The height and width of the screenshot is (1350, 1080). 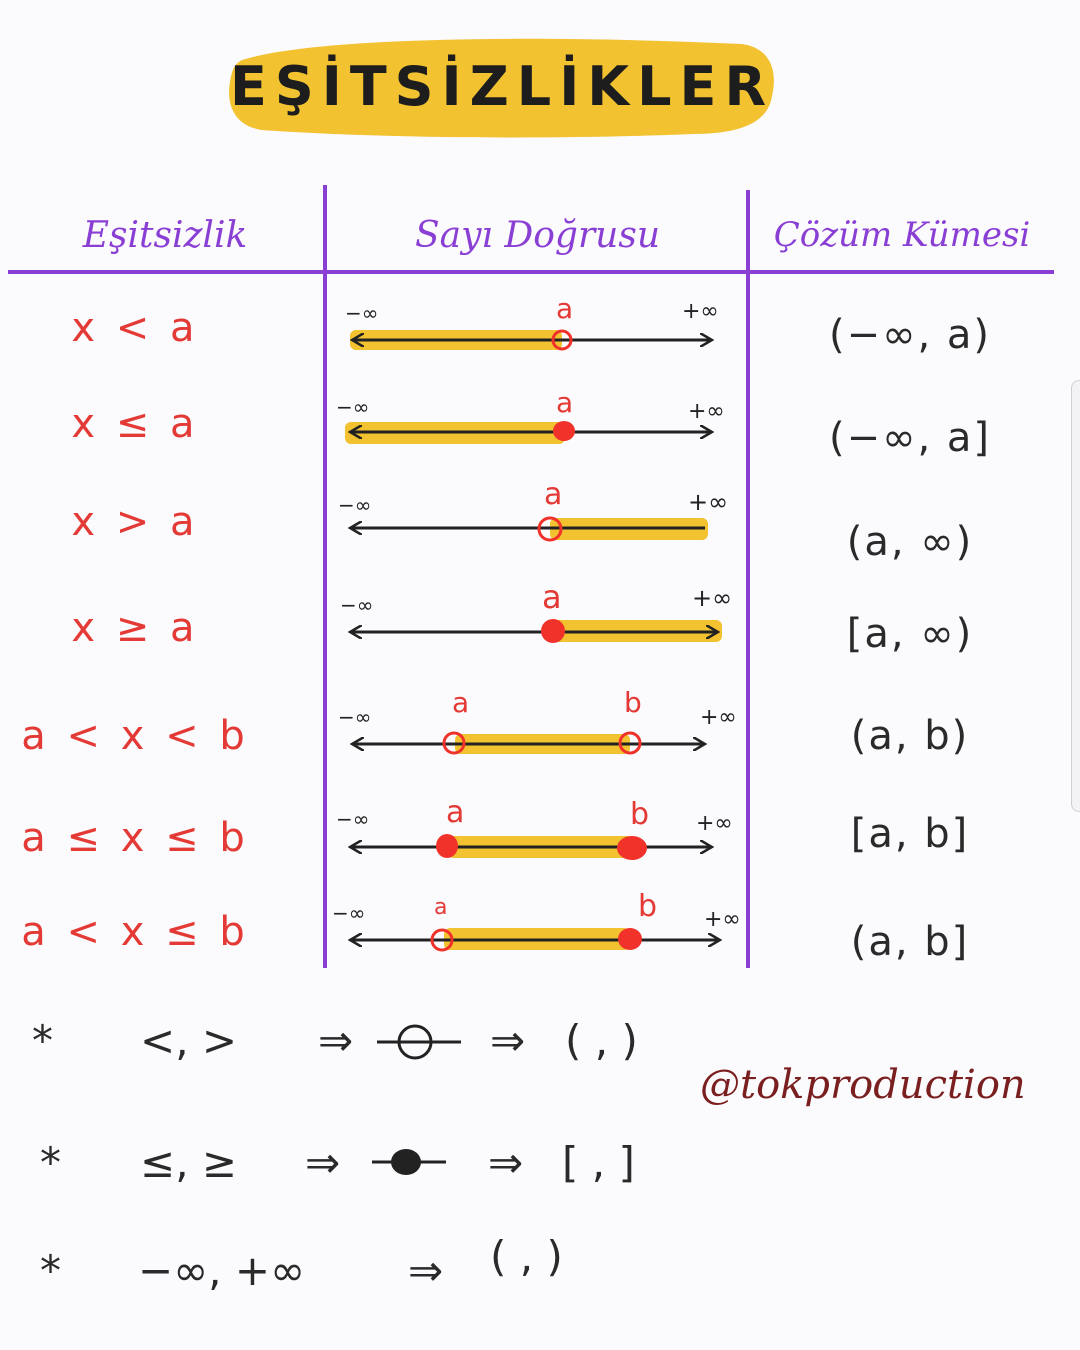 What do you see at coordinates (508, 1040) in the screenshot?
I see `note-1-arrow-2: ⇒` at bounding box center [508, 1040].